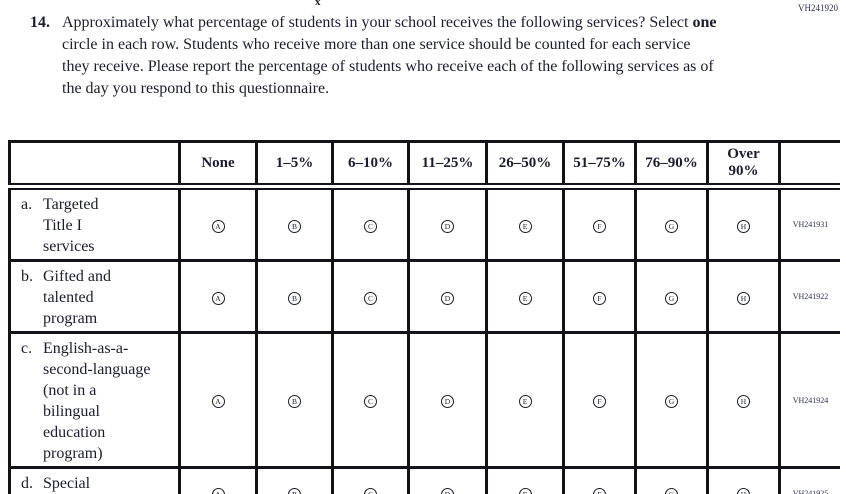  What do you see at coordinates (86, 348) in the screenshot?
I see `row-label-line: English-as-a-` at bounding box center [86, 348].